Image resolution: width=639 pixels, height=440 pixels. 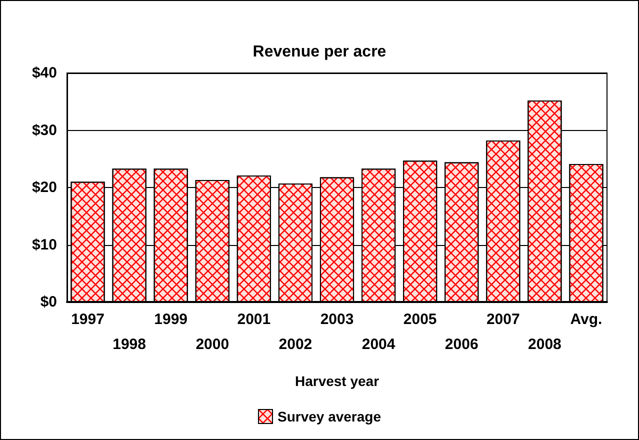 What do you see at coordinates (213, 344) in the screenshot?
I see `x-tick-label: 2000` at bounding box center [213, 344].